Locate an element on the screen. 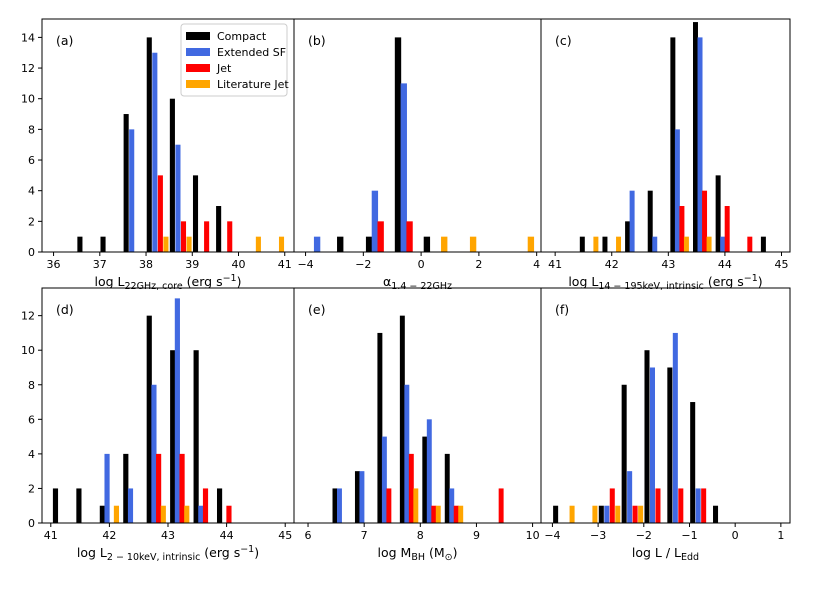  x-tick-label: 38 is located at coordinates (146, 264).